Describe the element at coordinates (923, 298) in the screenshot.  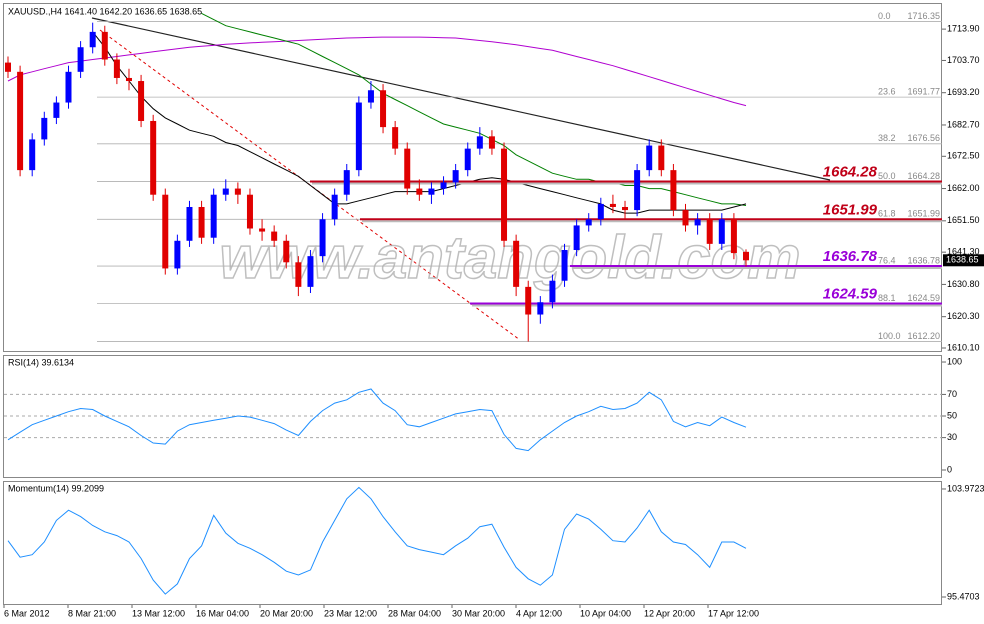
I see `fib-price: 1624.59` at that location.